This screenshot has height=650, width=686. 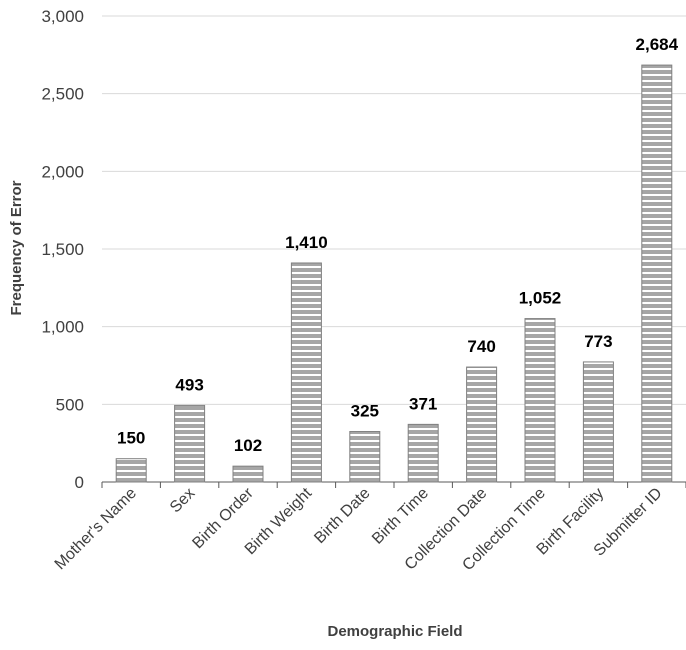 What do you see at coordinates (393, 484) in the screenshot?
I see `axes` at bounding box center [393, 484].